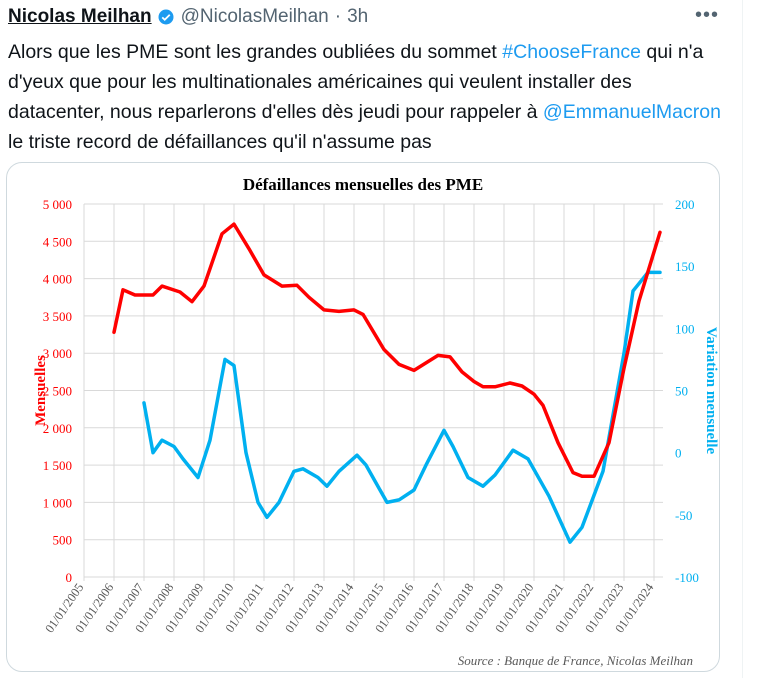 This screenshot has height=678, width=777. Describe the element at coordinates (363, 184) in the screenshot. I see `chart-title: Défaillances mensuelles des PME` at that location.